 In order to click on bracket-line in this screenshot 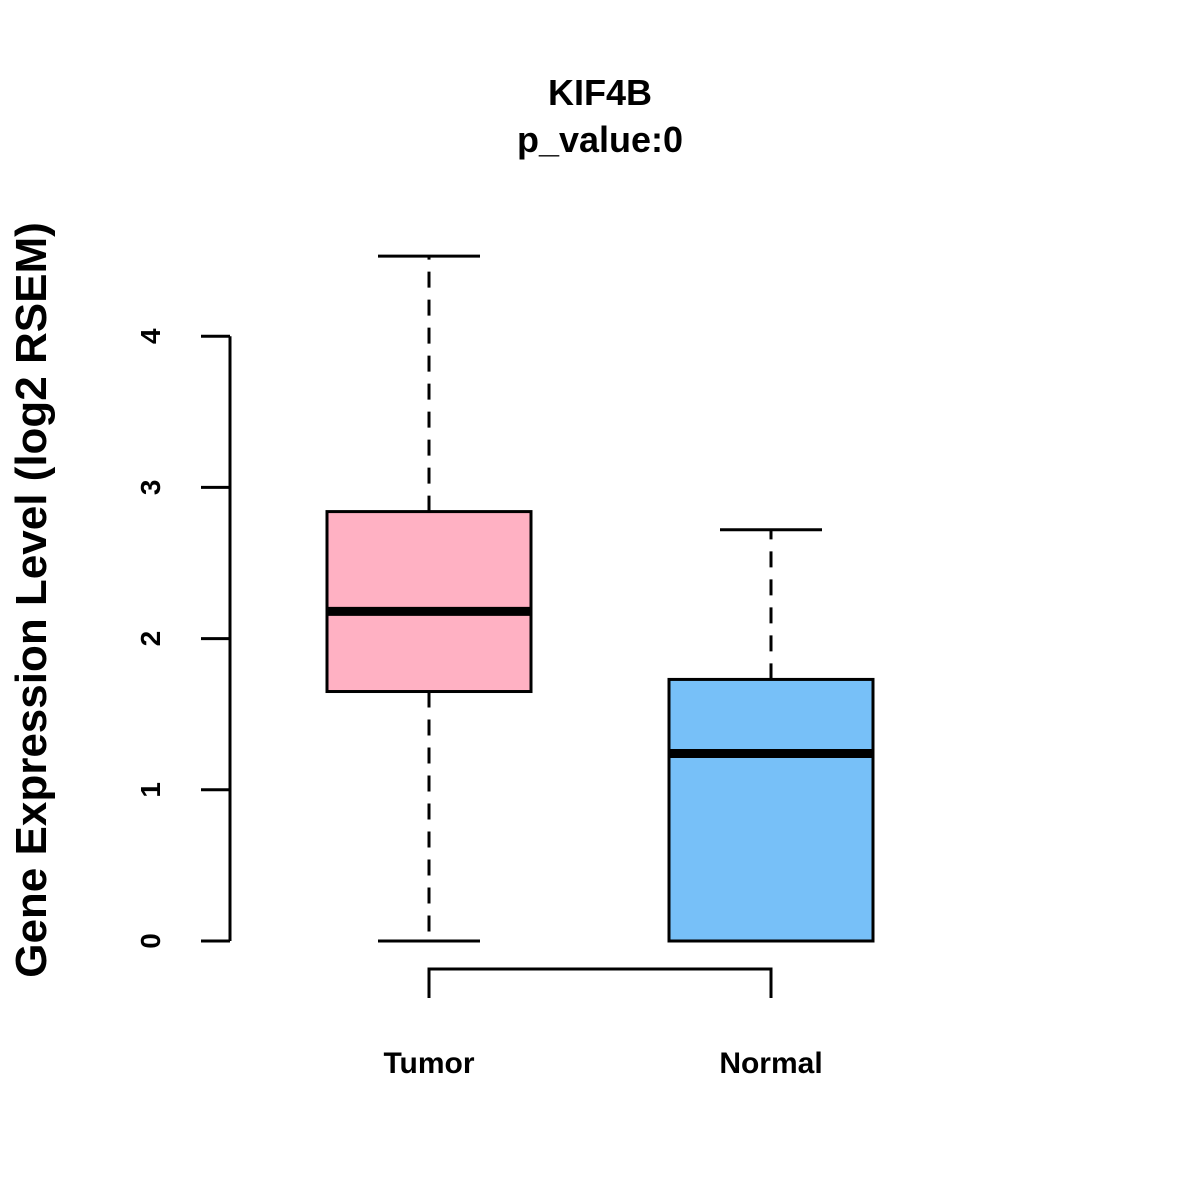, I will do `click(600, 982)`.